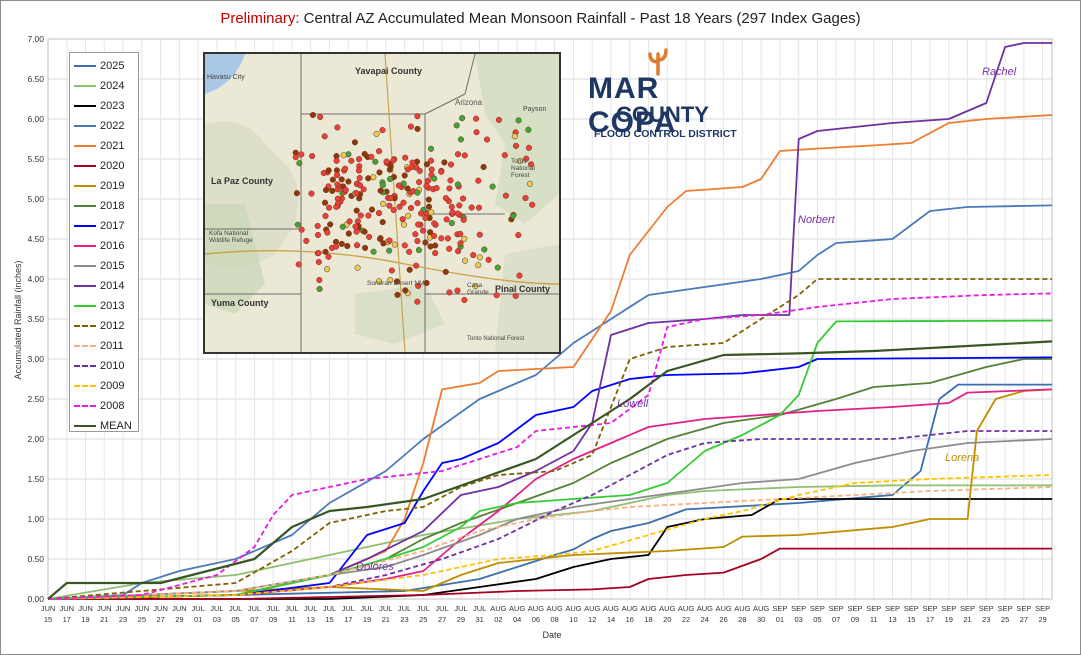  Describe the element at coordinates (99, 206) in the screenshot. I see `legend-item-2018: 2018` at that location.